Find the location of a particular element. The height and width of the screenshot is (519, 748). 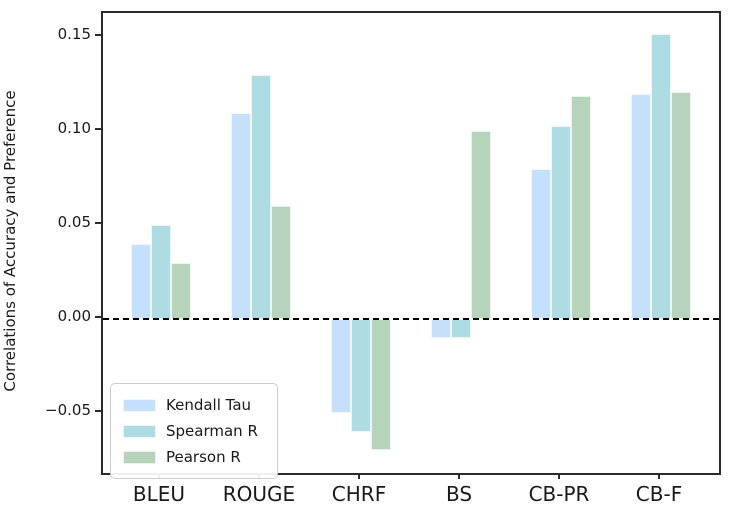

x-tick-label-bleu: BLEU is located at coordinates (159, 494).